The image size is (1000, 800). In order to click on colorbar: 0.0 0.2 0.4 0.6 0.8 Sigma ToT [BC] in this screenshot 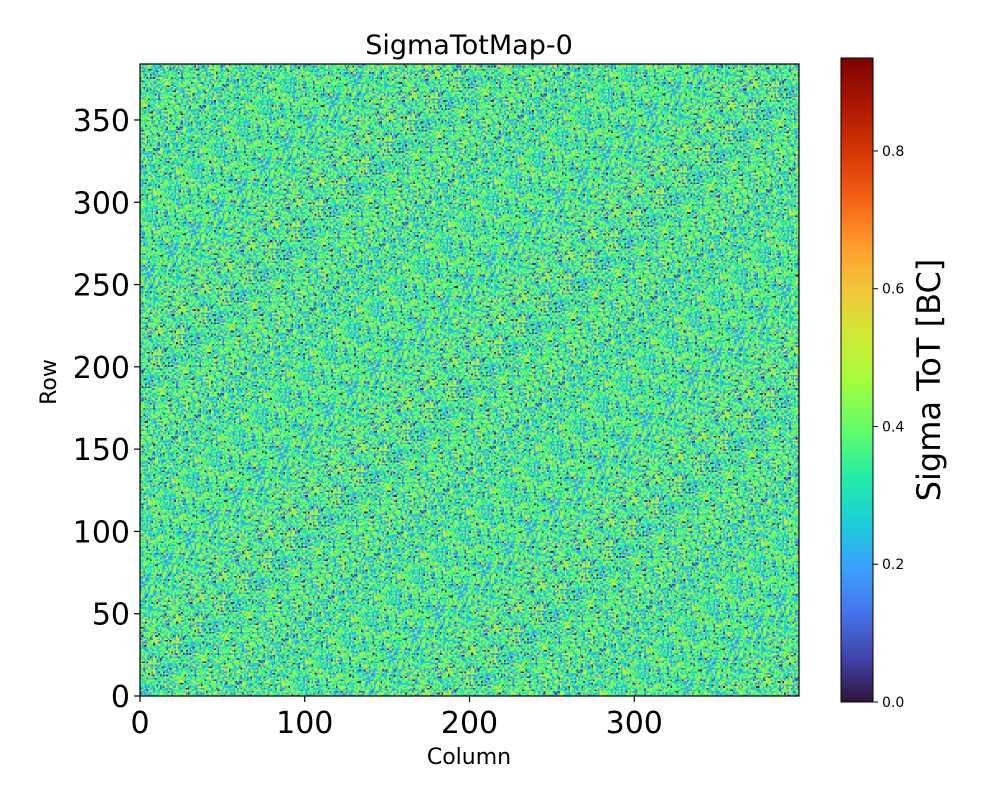, I will do `click(894, 384)`.